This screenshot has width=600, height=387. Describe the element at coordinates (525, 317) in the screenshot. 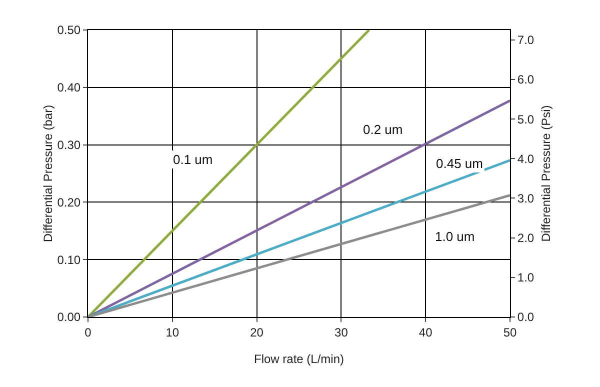

I see `y2-tick-label: 0.0` at that location.